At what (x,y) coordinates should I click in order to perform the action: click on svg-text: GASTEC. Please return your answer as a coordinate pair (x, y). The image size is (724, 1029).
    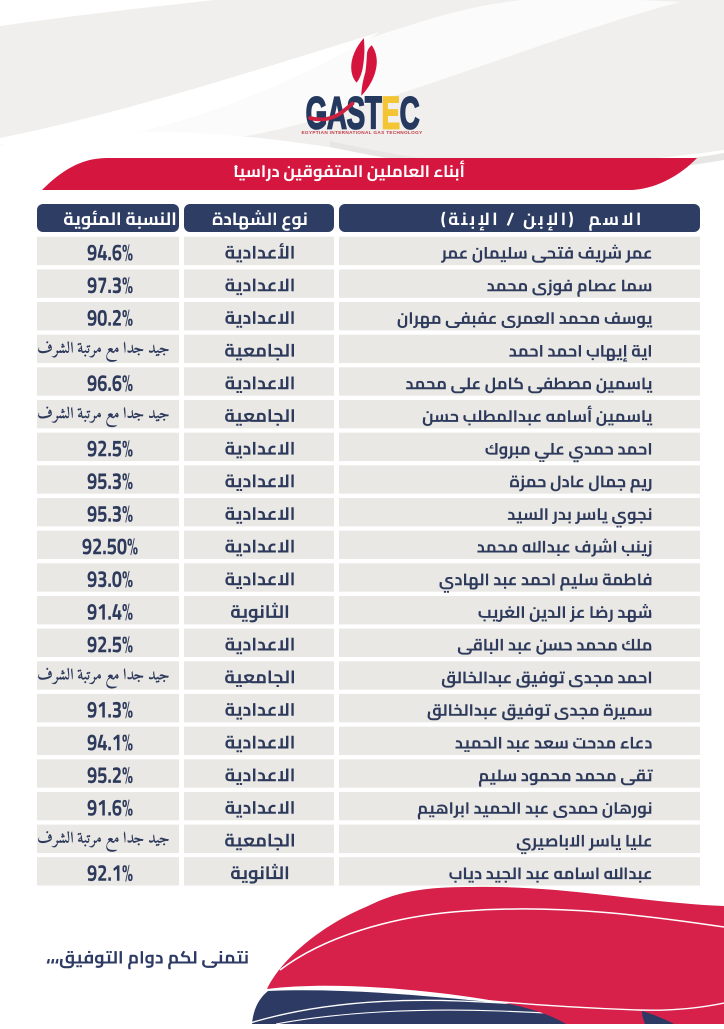
    Looking at the image, I should click on (363, 113).